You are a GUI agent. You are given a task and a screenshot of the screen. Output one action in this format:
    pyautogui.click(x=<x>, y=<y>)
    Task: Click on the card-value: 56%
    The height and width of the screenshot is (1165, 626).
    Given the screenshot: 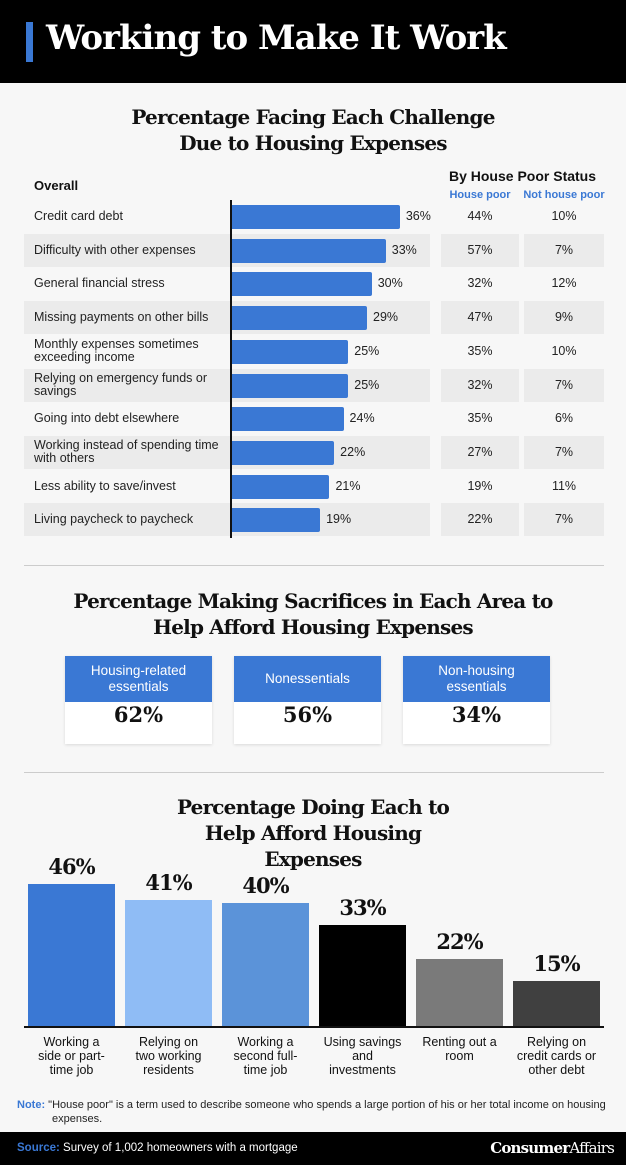 What is the action you would take?
    pyautogui.click(x=307, y=714)
    